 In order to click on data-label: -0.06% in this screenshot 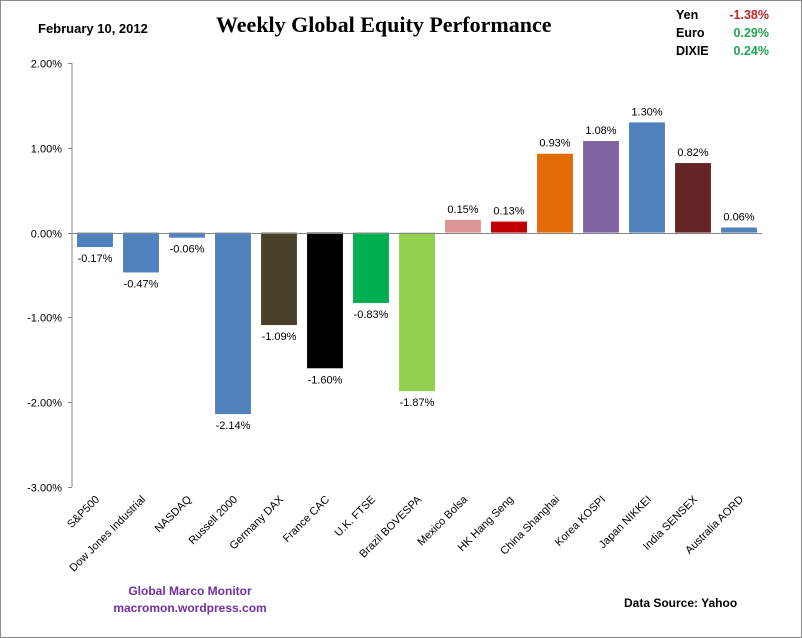, I will do `click(187, 250)`.